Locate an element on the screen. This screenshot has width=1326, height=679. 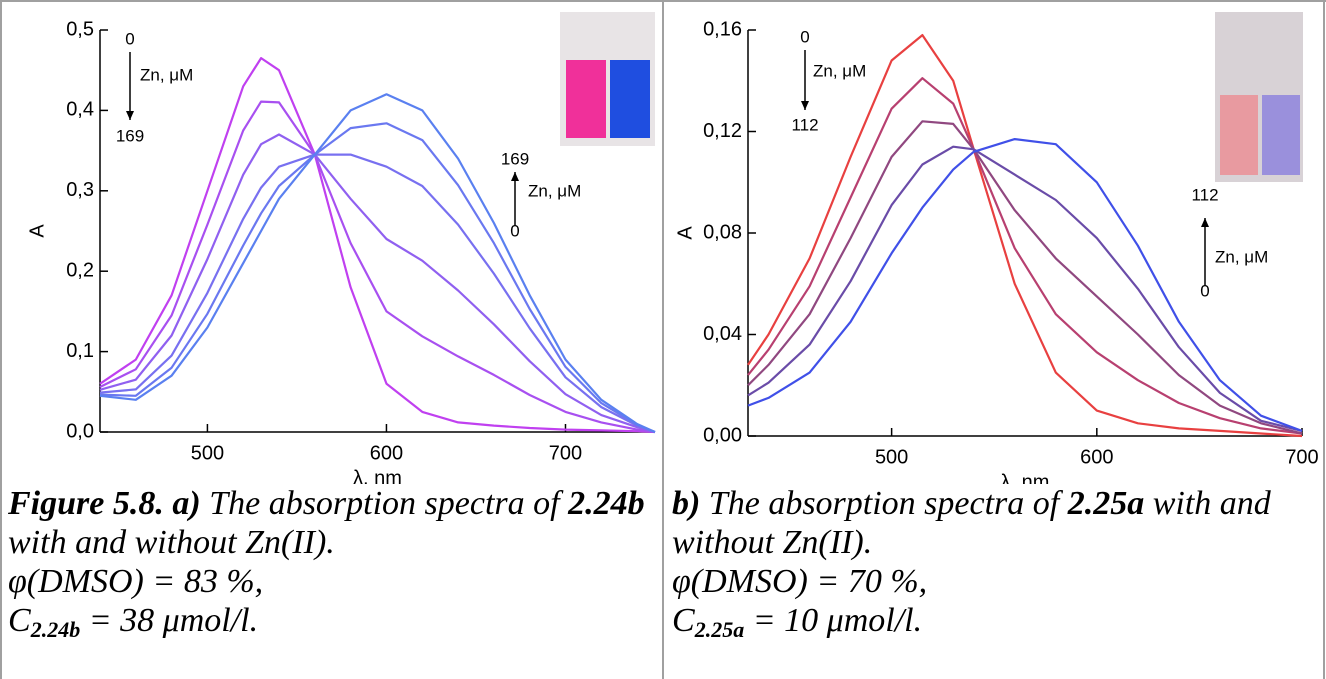
cuvette-violet is located at coordinates (1281, 135).